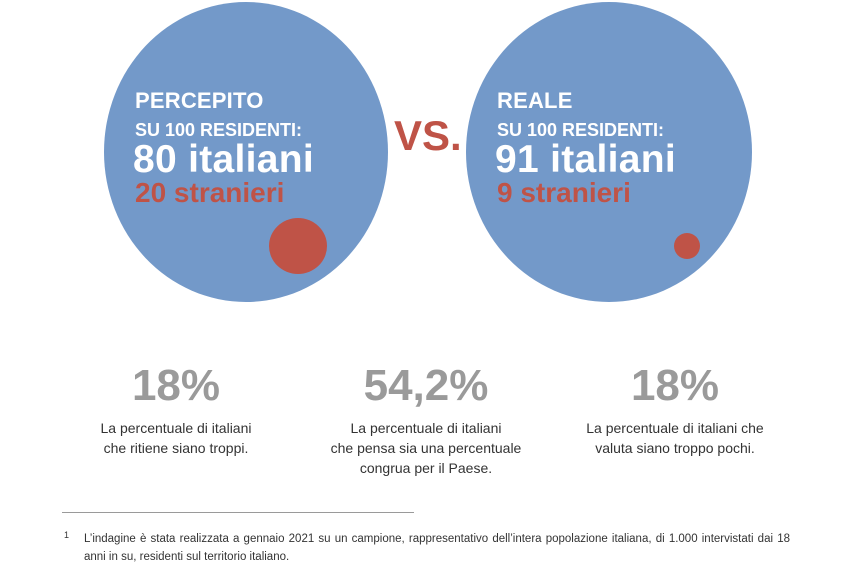 The width and height of the screenshot is (850, 583). Describe the element at coordinates (675, 428) in the screenshot. I see `stat-line: La percentuale di italiani che` at that location.